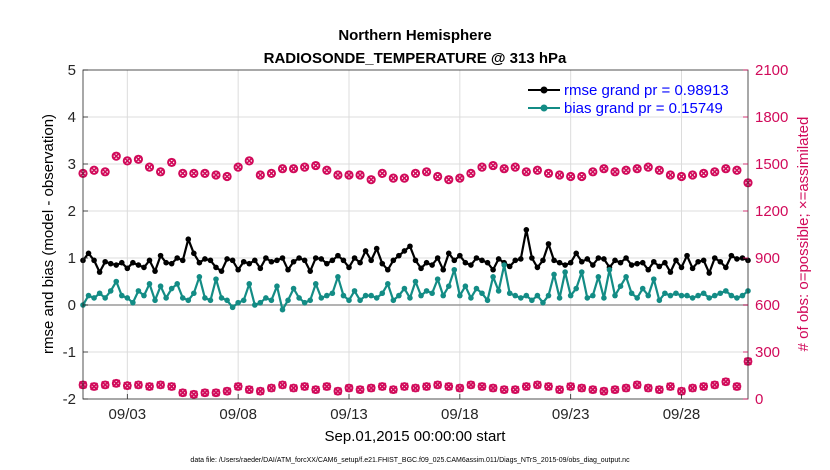  What do you see at coordinates (759, 399) in the screenshot?
I see `right-tick-label: 0` at bounding box center [759, 399].